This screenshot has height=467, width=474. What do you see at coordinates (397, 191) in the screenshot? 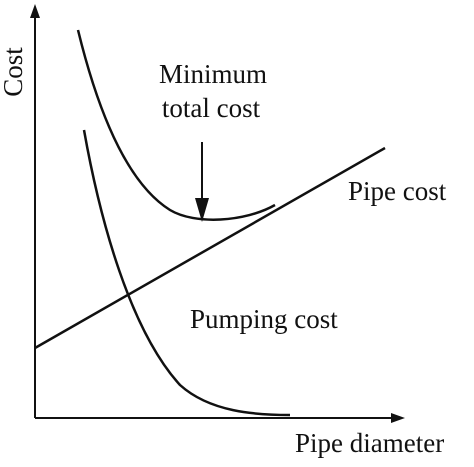
I see `pipe-cost-label: Pipe cost` at bounding box center [397, 191].